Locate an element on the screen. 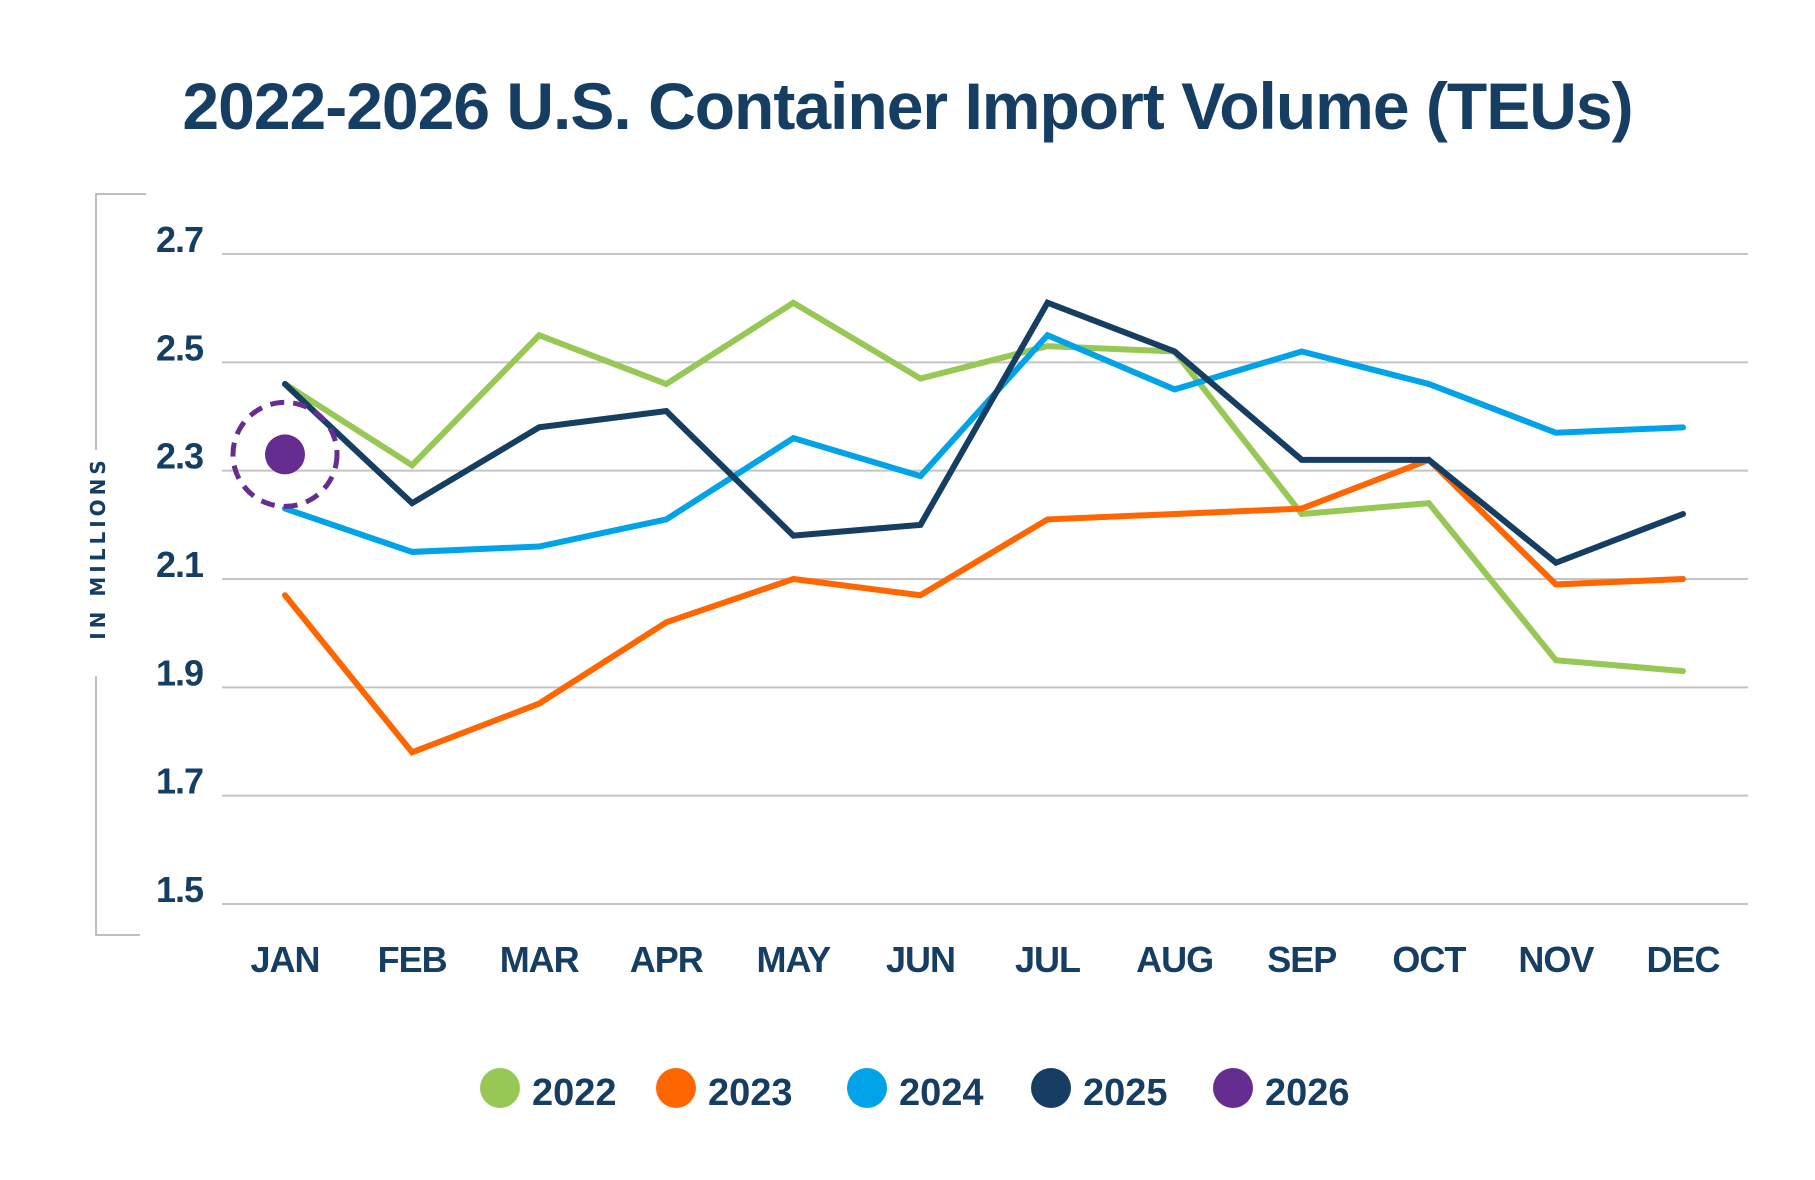  highlight-ring is located at coordinates (285, 454).